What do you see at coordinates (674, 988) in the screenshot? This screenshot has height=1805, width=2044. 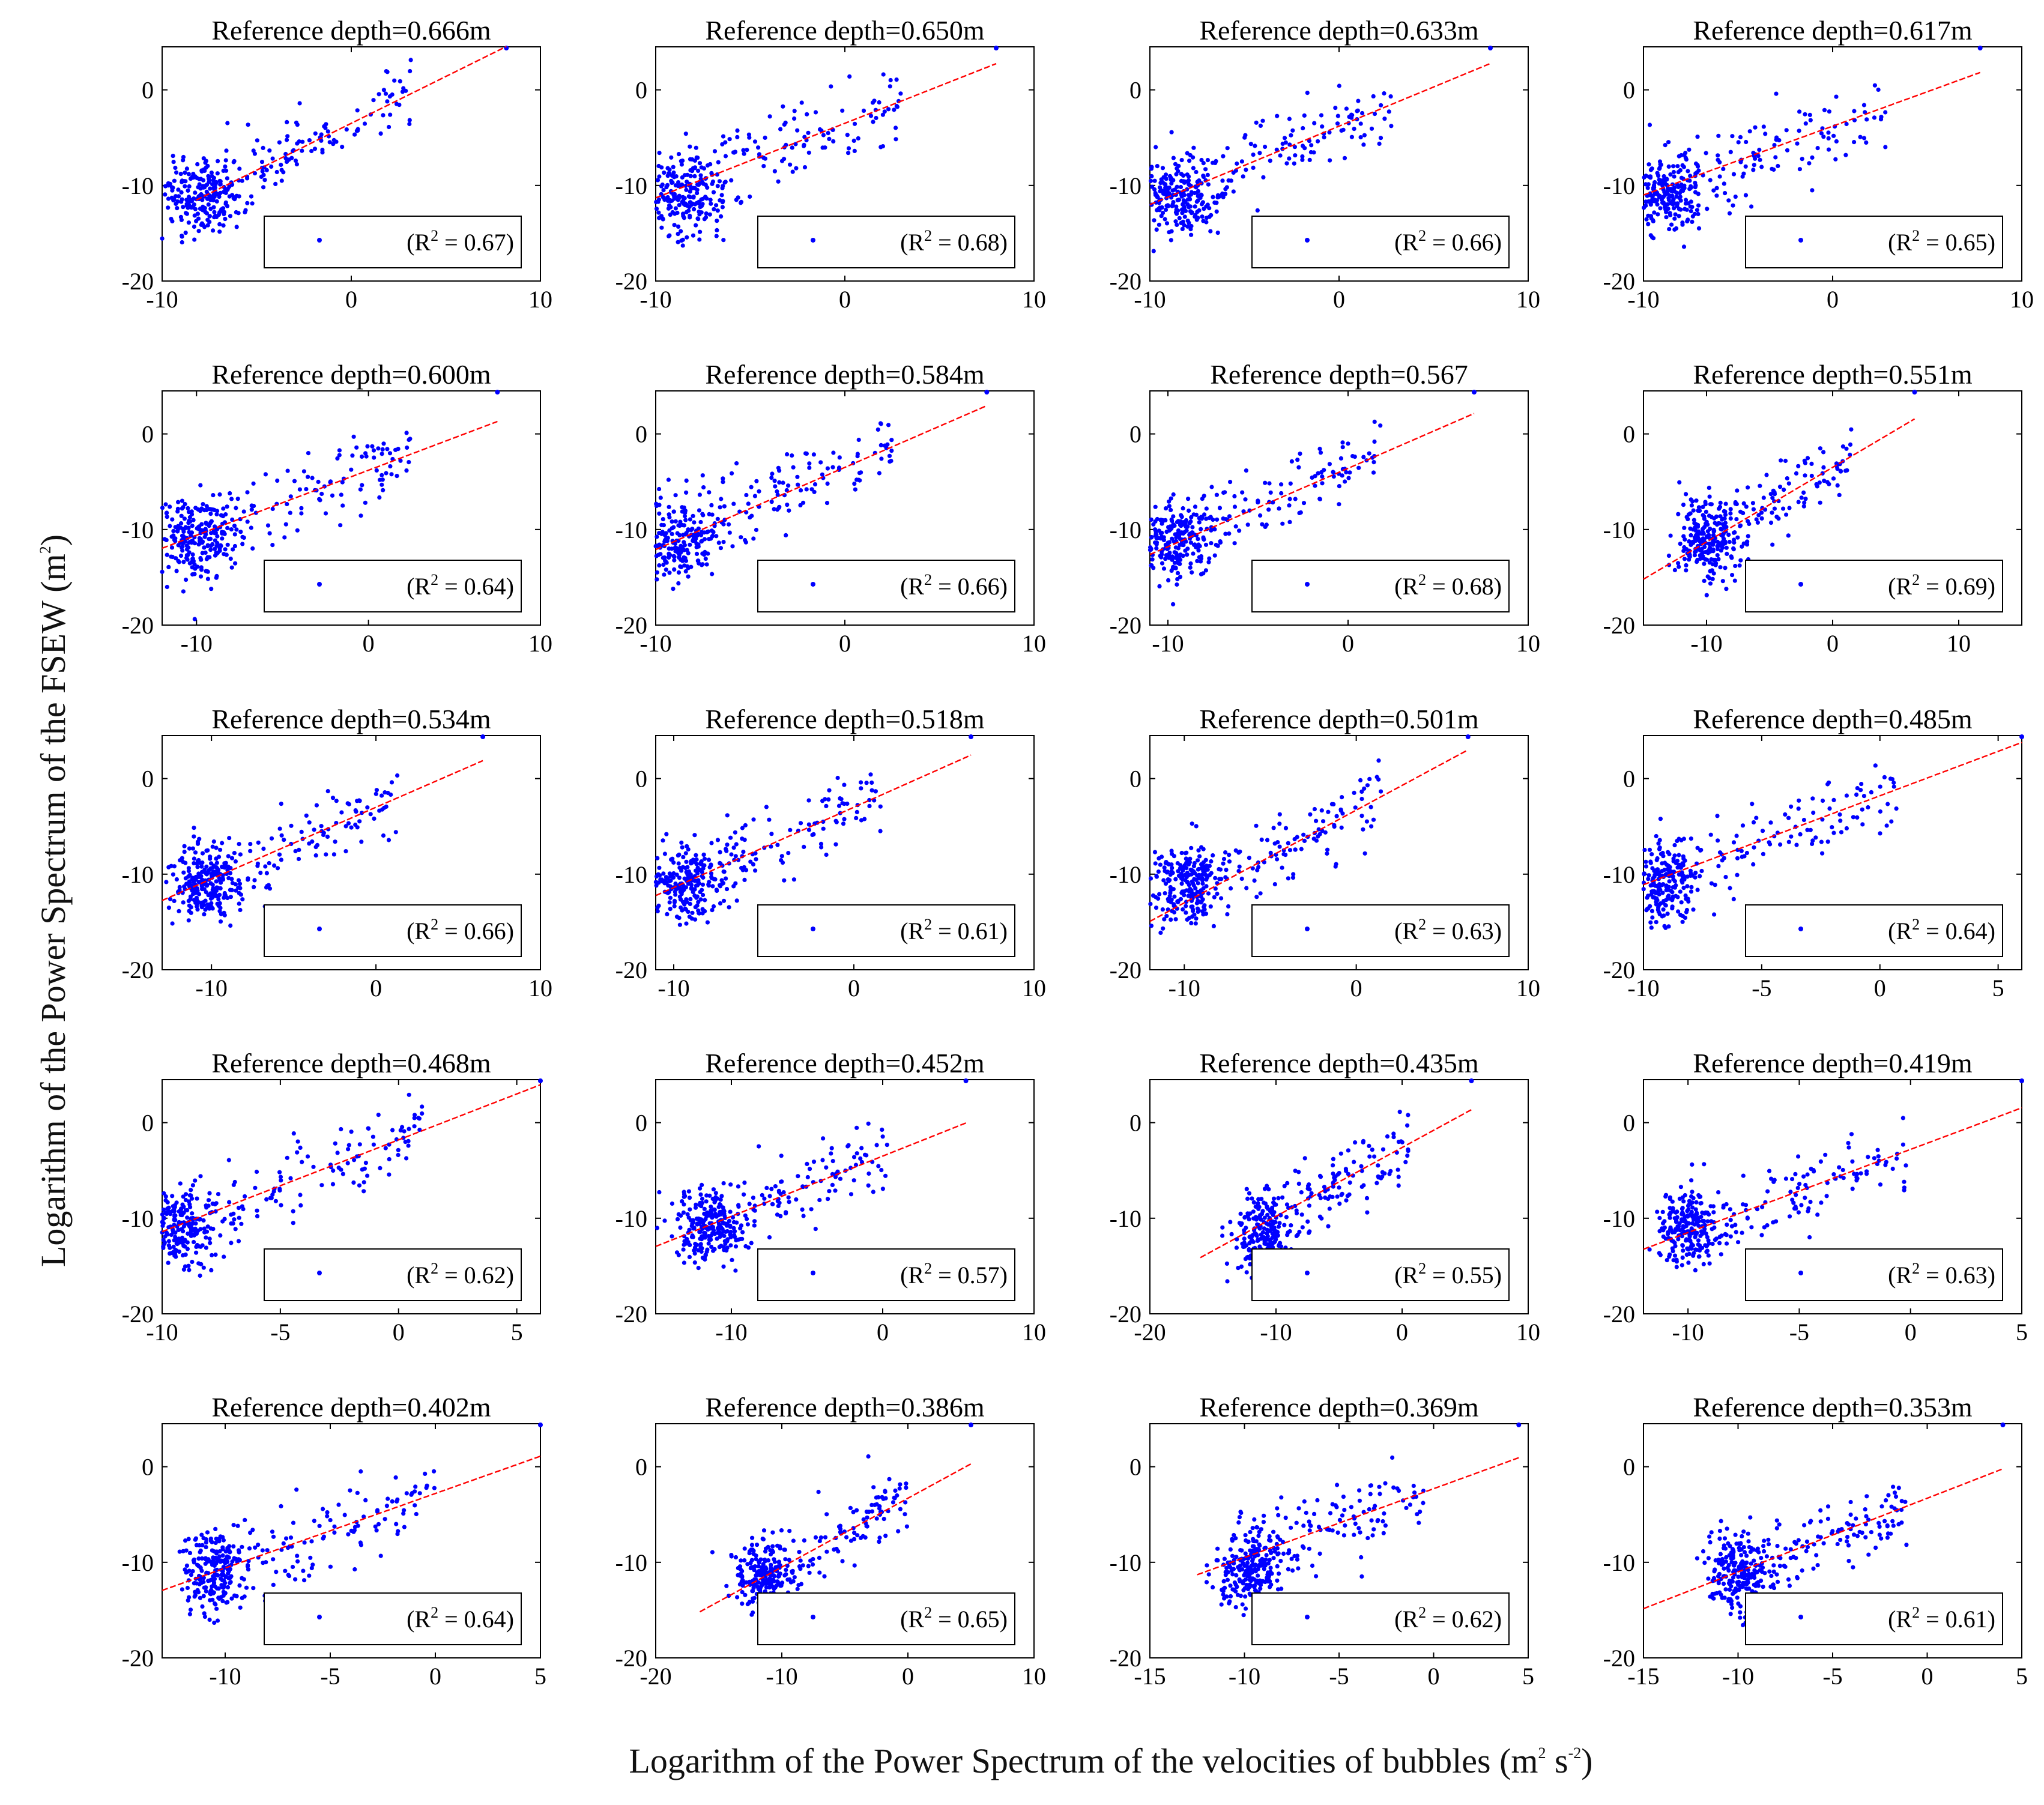 I see `x-tick-label: -10` at bounding box center [674, 988].